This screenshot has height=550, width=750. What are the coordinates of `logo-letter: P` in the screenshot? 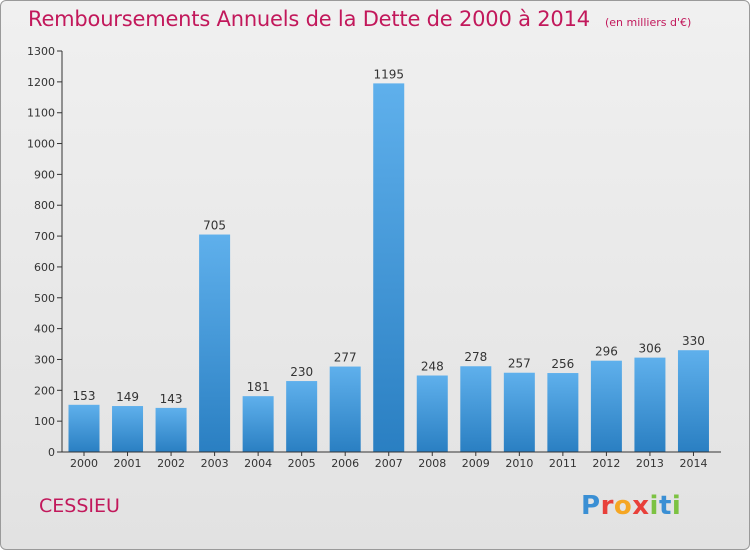 It's located at (591, 506).